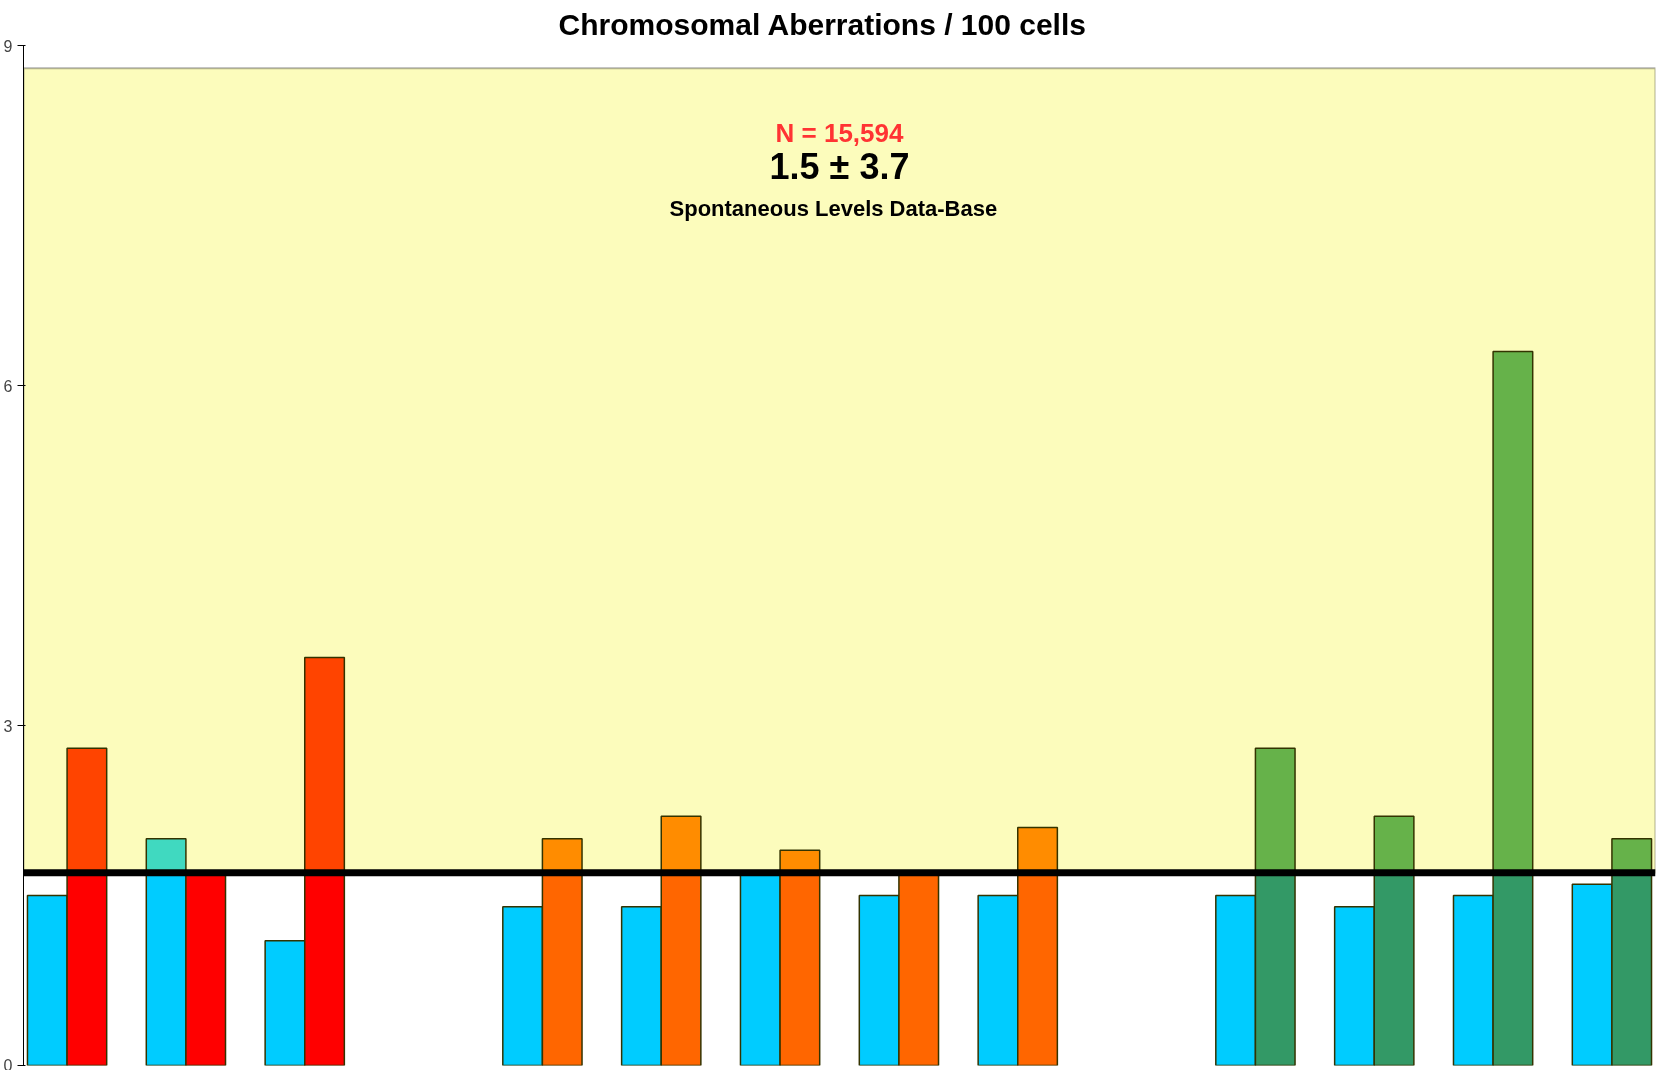 This screenshot has height=1080, width=1671. What do you see at coordinates (8, 46) in the screenshot?
I see `y-tick-label: 9` at bounding box center [8, 46].